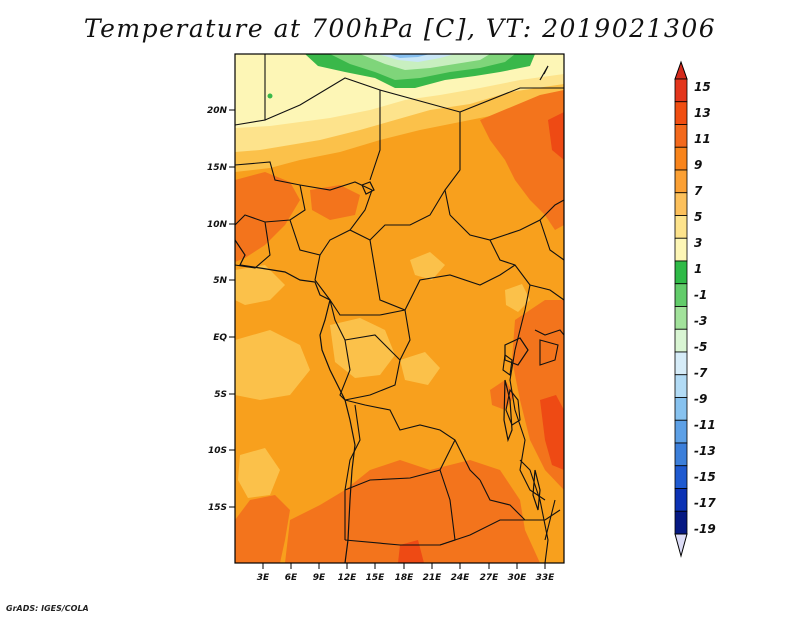 The image size is (800, 618). What do you see at coordinates (335, 202) in the screenshot?
I see `field-warm-chad` at bounding box center [335, 202].